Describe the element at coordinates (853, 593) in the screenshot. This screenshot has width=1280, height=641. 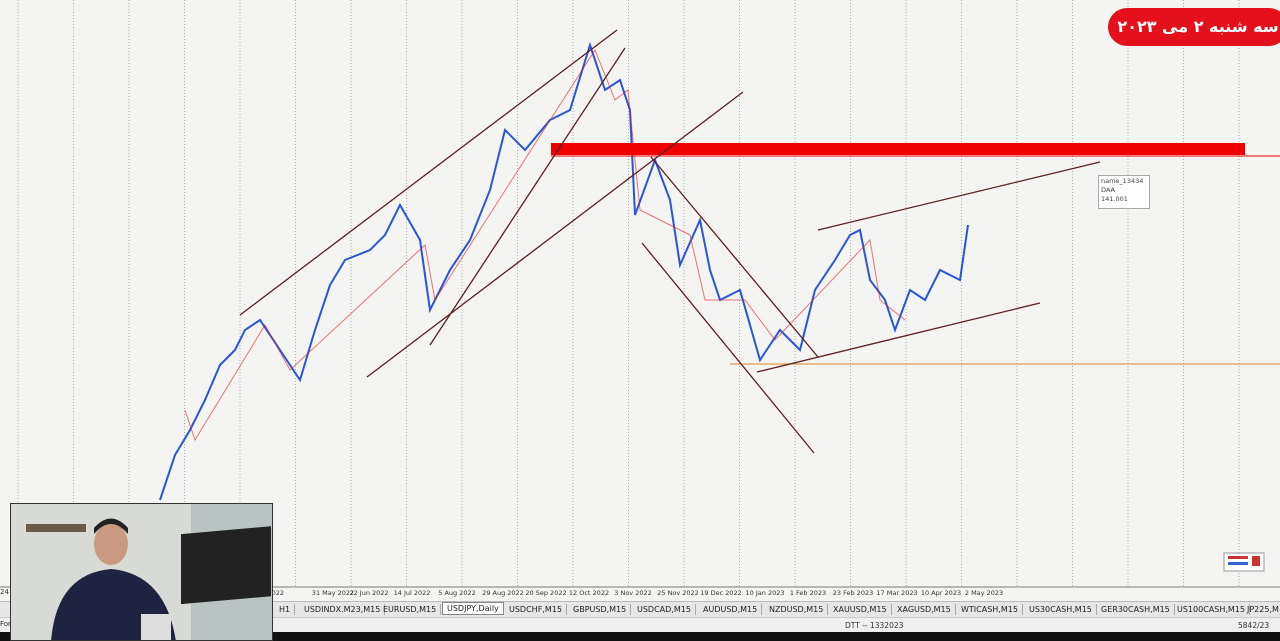
I see `x-axis-label: 23 Feb 2023` at that location.